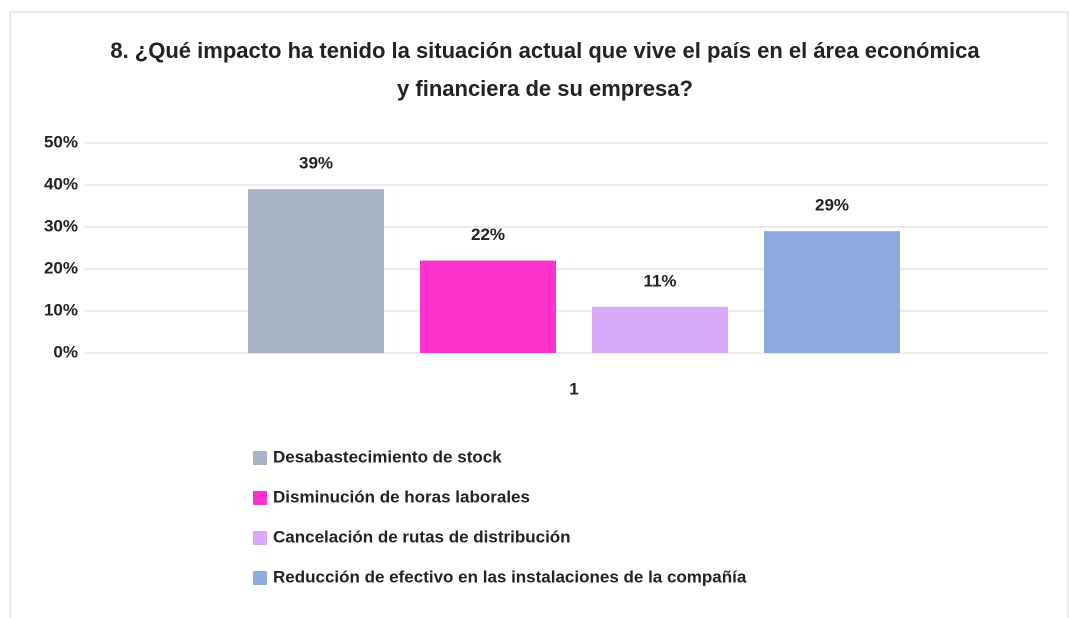 The width and height of the screenshot is (1069, 618). Describe the element at coordinates (488, 234) in the screenshot. I see `data-label: 22%` at that location.